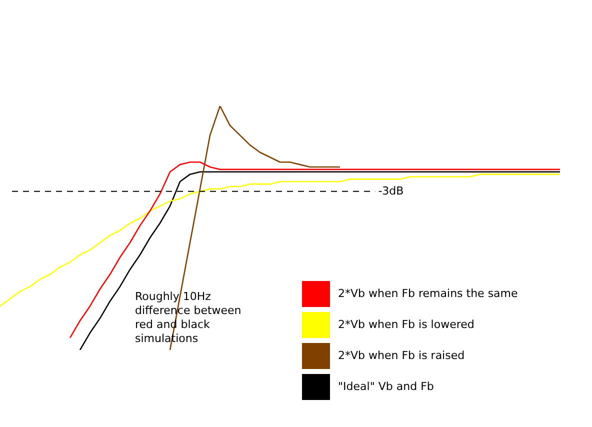 The image size is (592, 427). I want to click on legend-label: 2*Vb when Fb is raised, so click(401, 355).